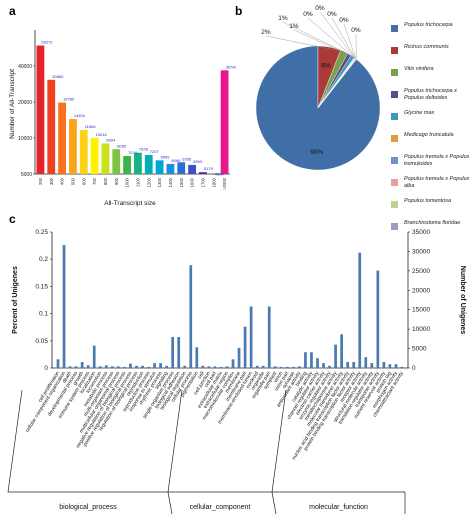  I want to click on x-tick-label: 1100, so click(137, 182).